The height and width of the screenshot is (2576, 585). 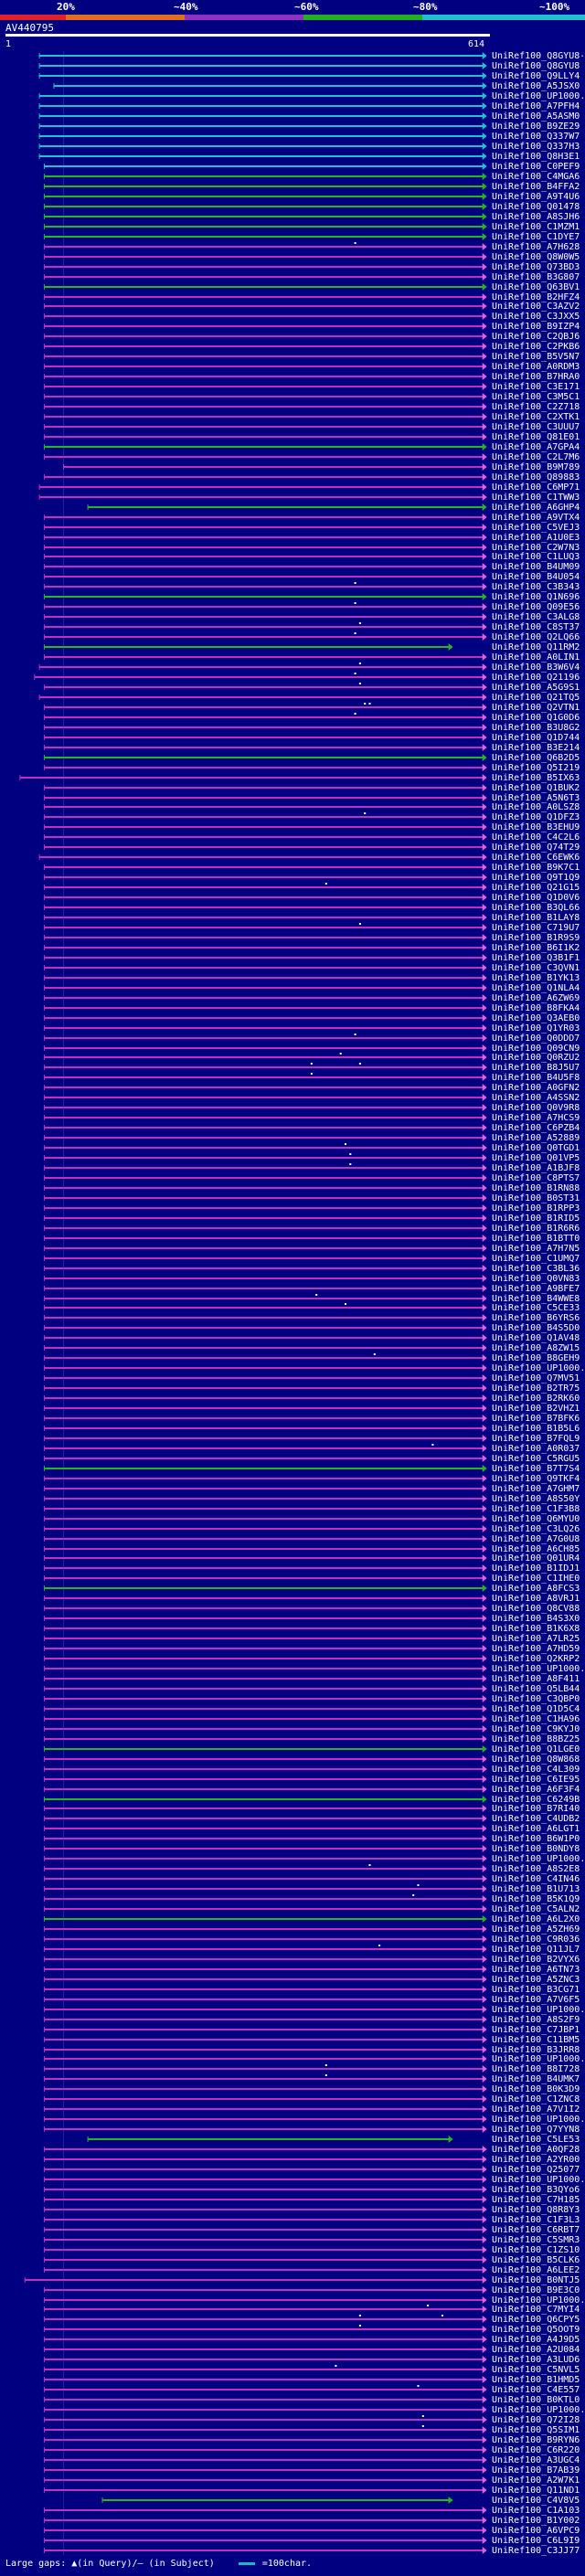 I want to click on hit-label: UniRef100_C1ZS10, so click(x=536, y=2250).